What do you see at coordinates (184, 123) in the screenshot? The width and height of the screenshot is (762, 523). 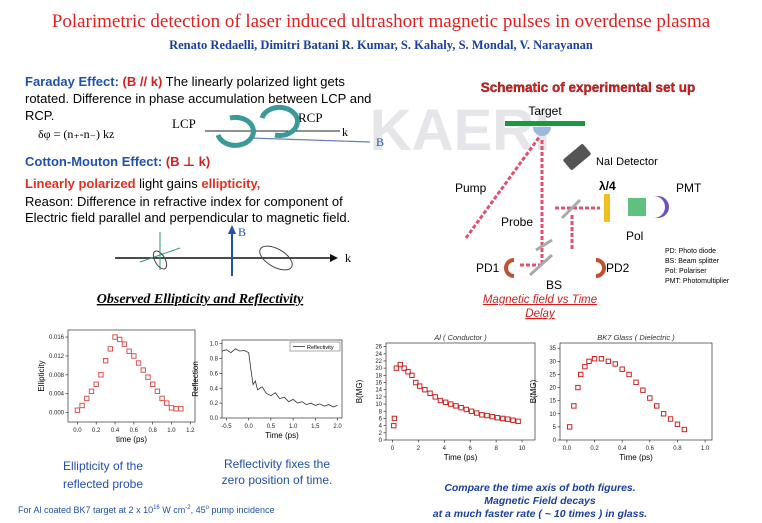 I see `label: LCP` at bounding box center [184, 123].